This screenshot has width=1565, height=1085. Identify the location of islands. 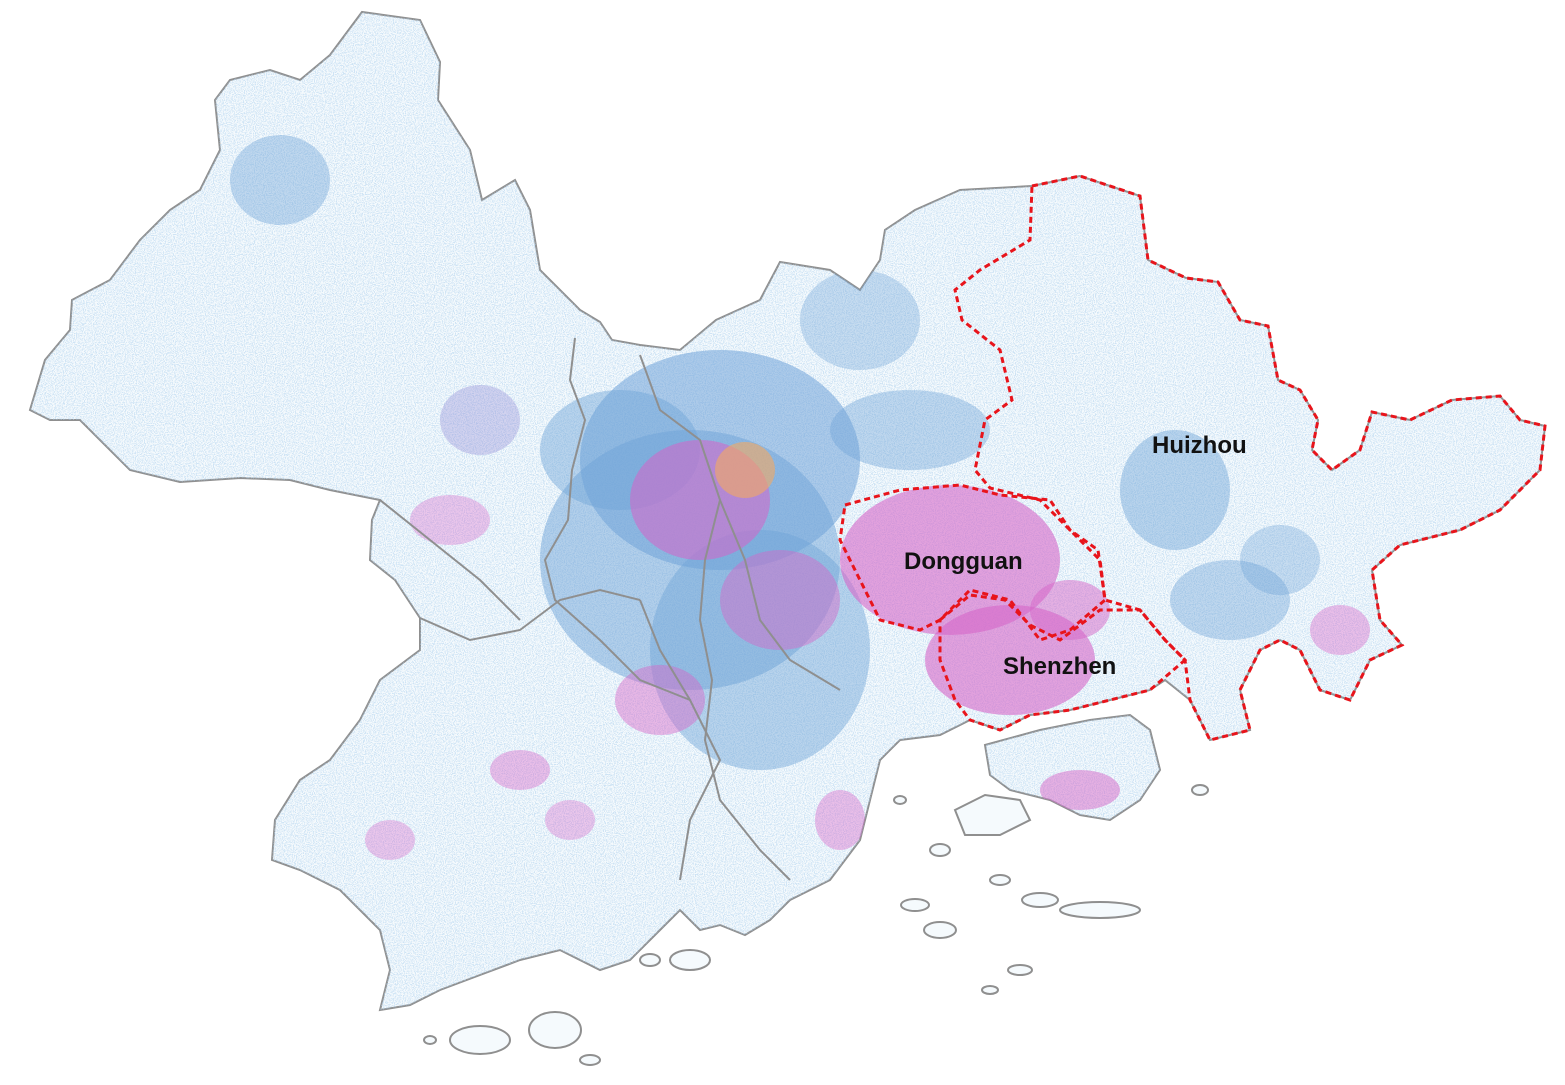
(816, 925).